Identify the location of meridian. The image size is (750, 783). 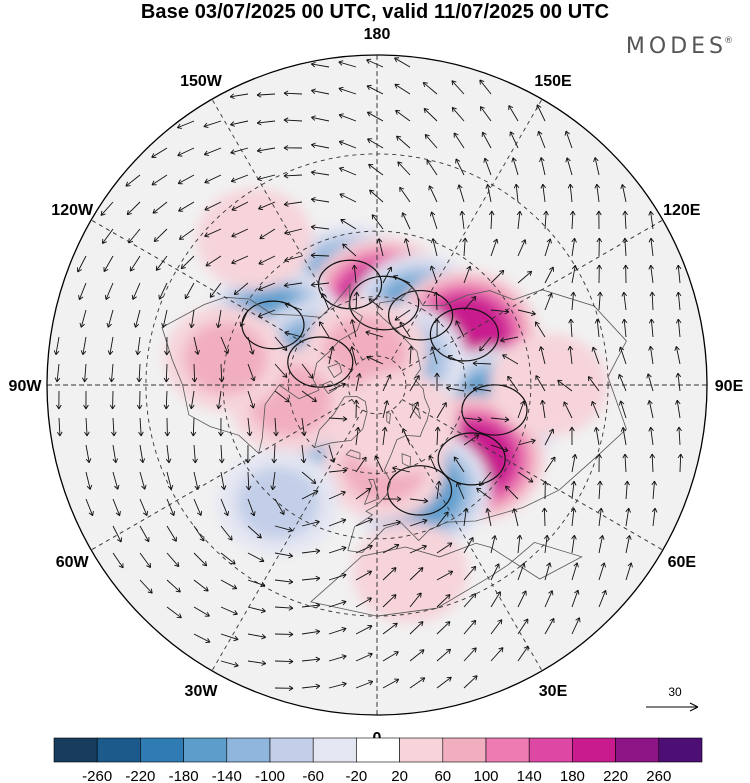
(532, 475).